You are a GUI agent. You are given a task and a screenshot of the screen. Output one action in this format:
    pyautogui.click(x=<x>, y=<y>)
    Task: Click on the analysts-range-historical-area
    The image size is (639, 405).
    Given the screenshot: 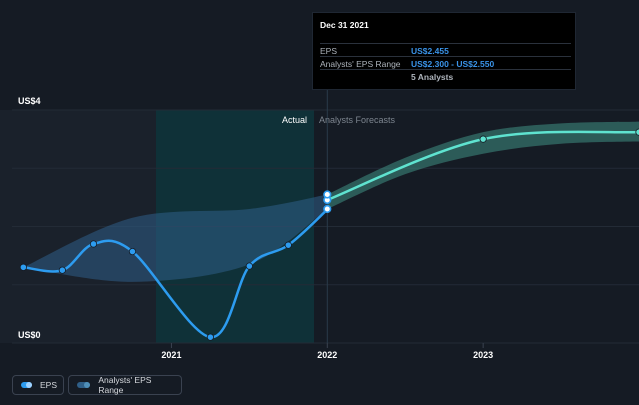 What is the action you would take?
    pyautogui.click(x=175, y=238)
    